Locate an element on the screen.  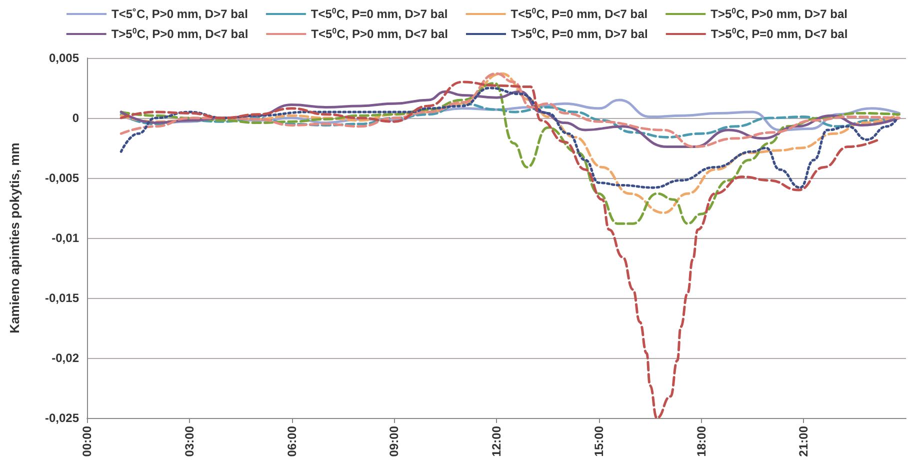
y-axis-title: Kamieno apimties pokytis, mm is located at coordinates (14, 238).